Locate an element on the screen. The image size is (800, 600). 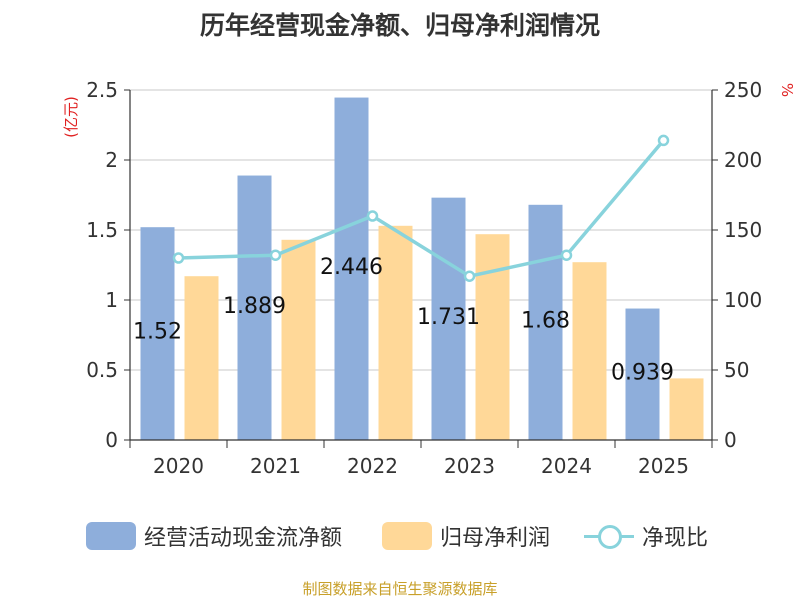
y-left-tick-label: 0 is located at coordinates (111, 440).